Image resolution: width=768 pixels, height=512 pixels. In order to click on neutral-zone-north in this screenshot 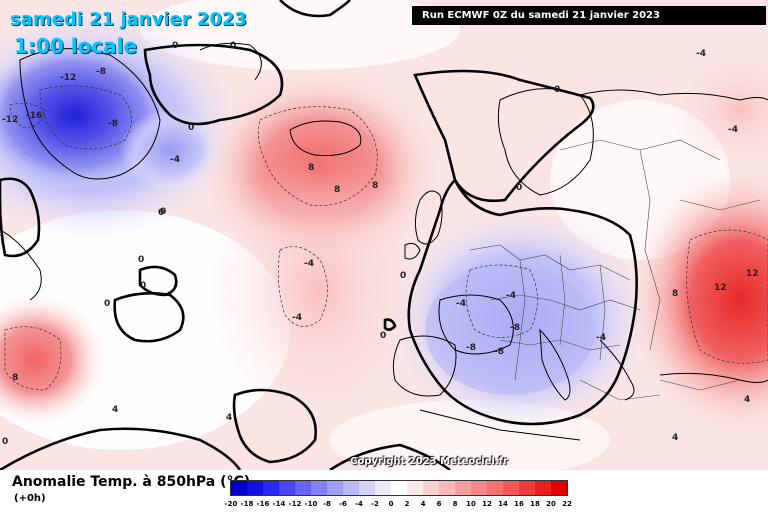, I will do `click(300, 35)`.